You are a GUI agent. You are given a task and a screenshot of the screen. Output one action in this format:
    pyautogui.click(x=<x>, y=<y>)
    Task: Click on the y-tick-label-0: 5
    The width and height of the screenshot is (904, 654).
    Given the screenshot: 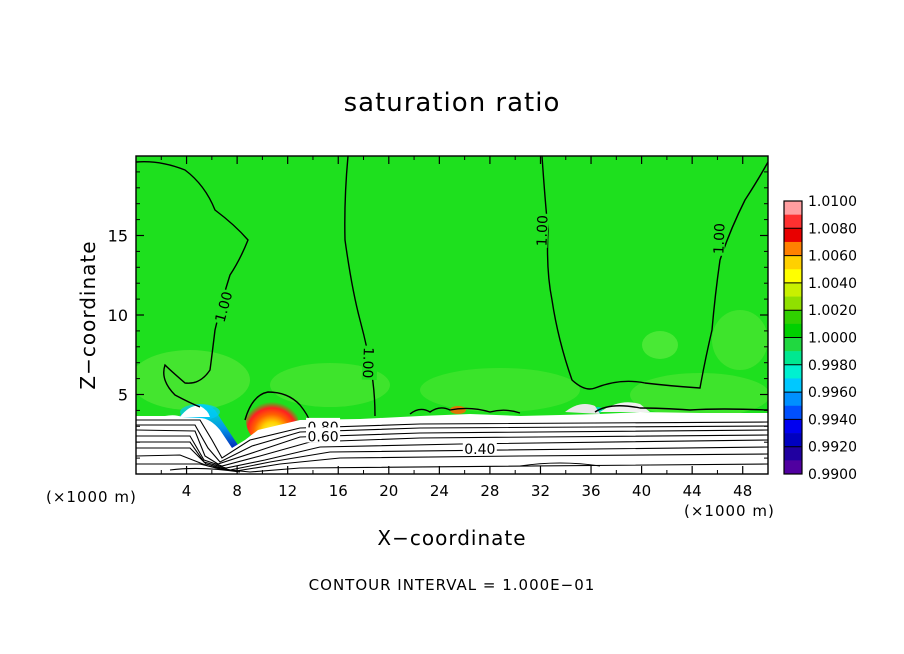 What is the action you would take?
    pyautogui.click(x=123, y=395)
    